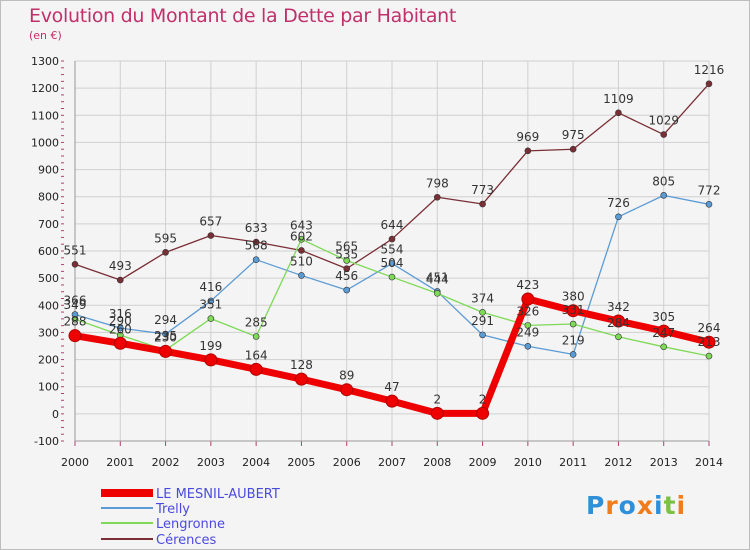  Describe the element at coordinates (346, 247) in the screenshot. I see `data-label: 565` at that location.